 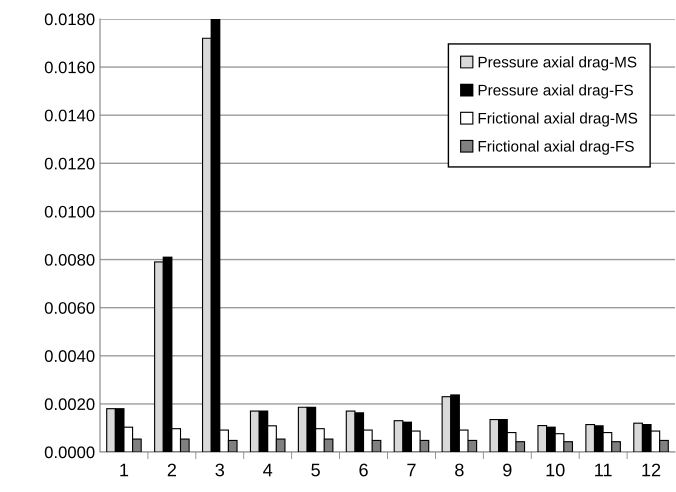 What do you see at coordinates (69, 452) in the screenshot?
I see `y-tick-label: 0.0000` at bounding box center [69, 452].